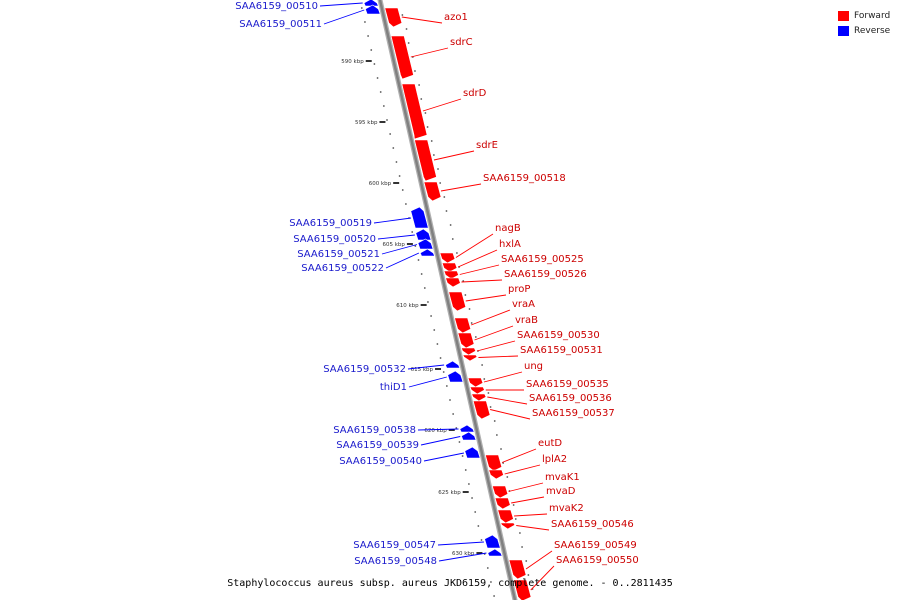 Image resolution: width=900 pixels, height=600 pixels. What do you see at coordinates (427, 252) in the screenshot?
I see `gene-saa6159-00522-feature` at bounding box center [427, 252].